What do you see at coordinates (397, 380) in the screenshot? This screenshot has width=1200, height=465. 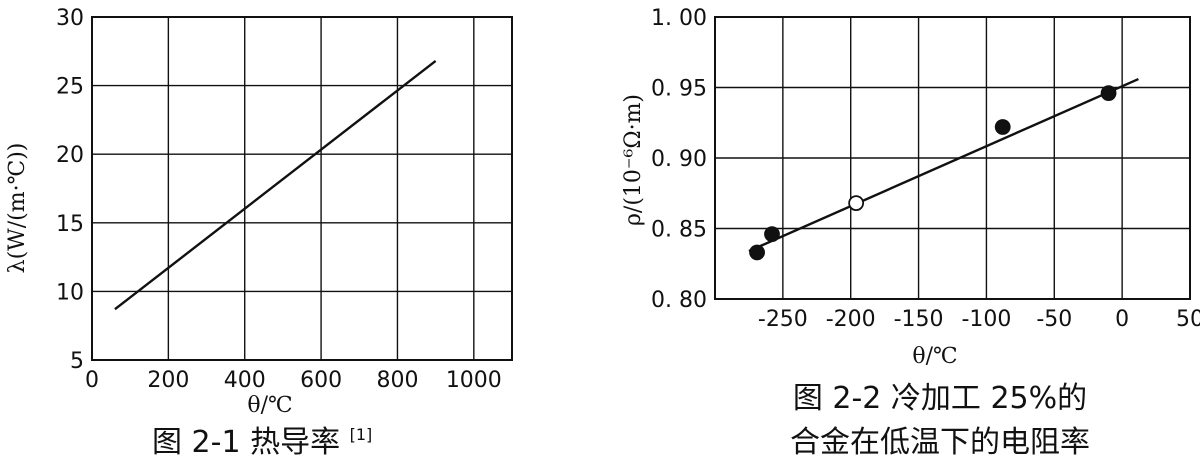 I see `chart1-x-tick-label: 800` at bounding box center [397, 380].